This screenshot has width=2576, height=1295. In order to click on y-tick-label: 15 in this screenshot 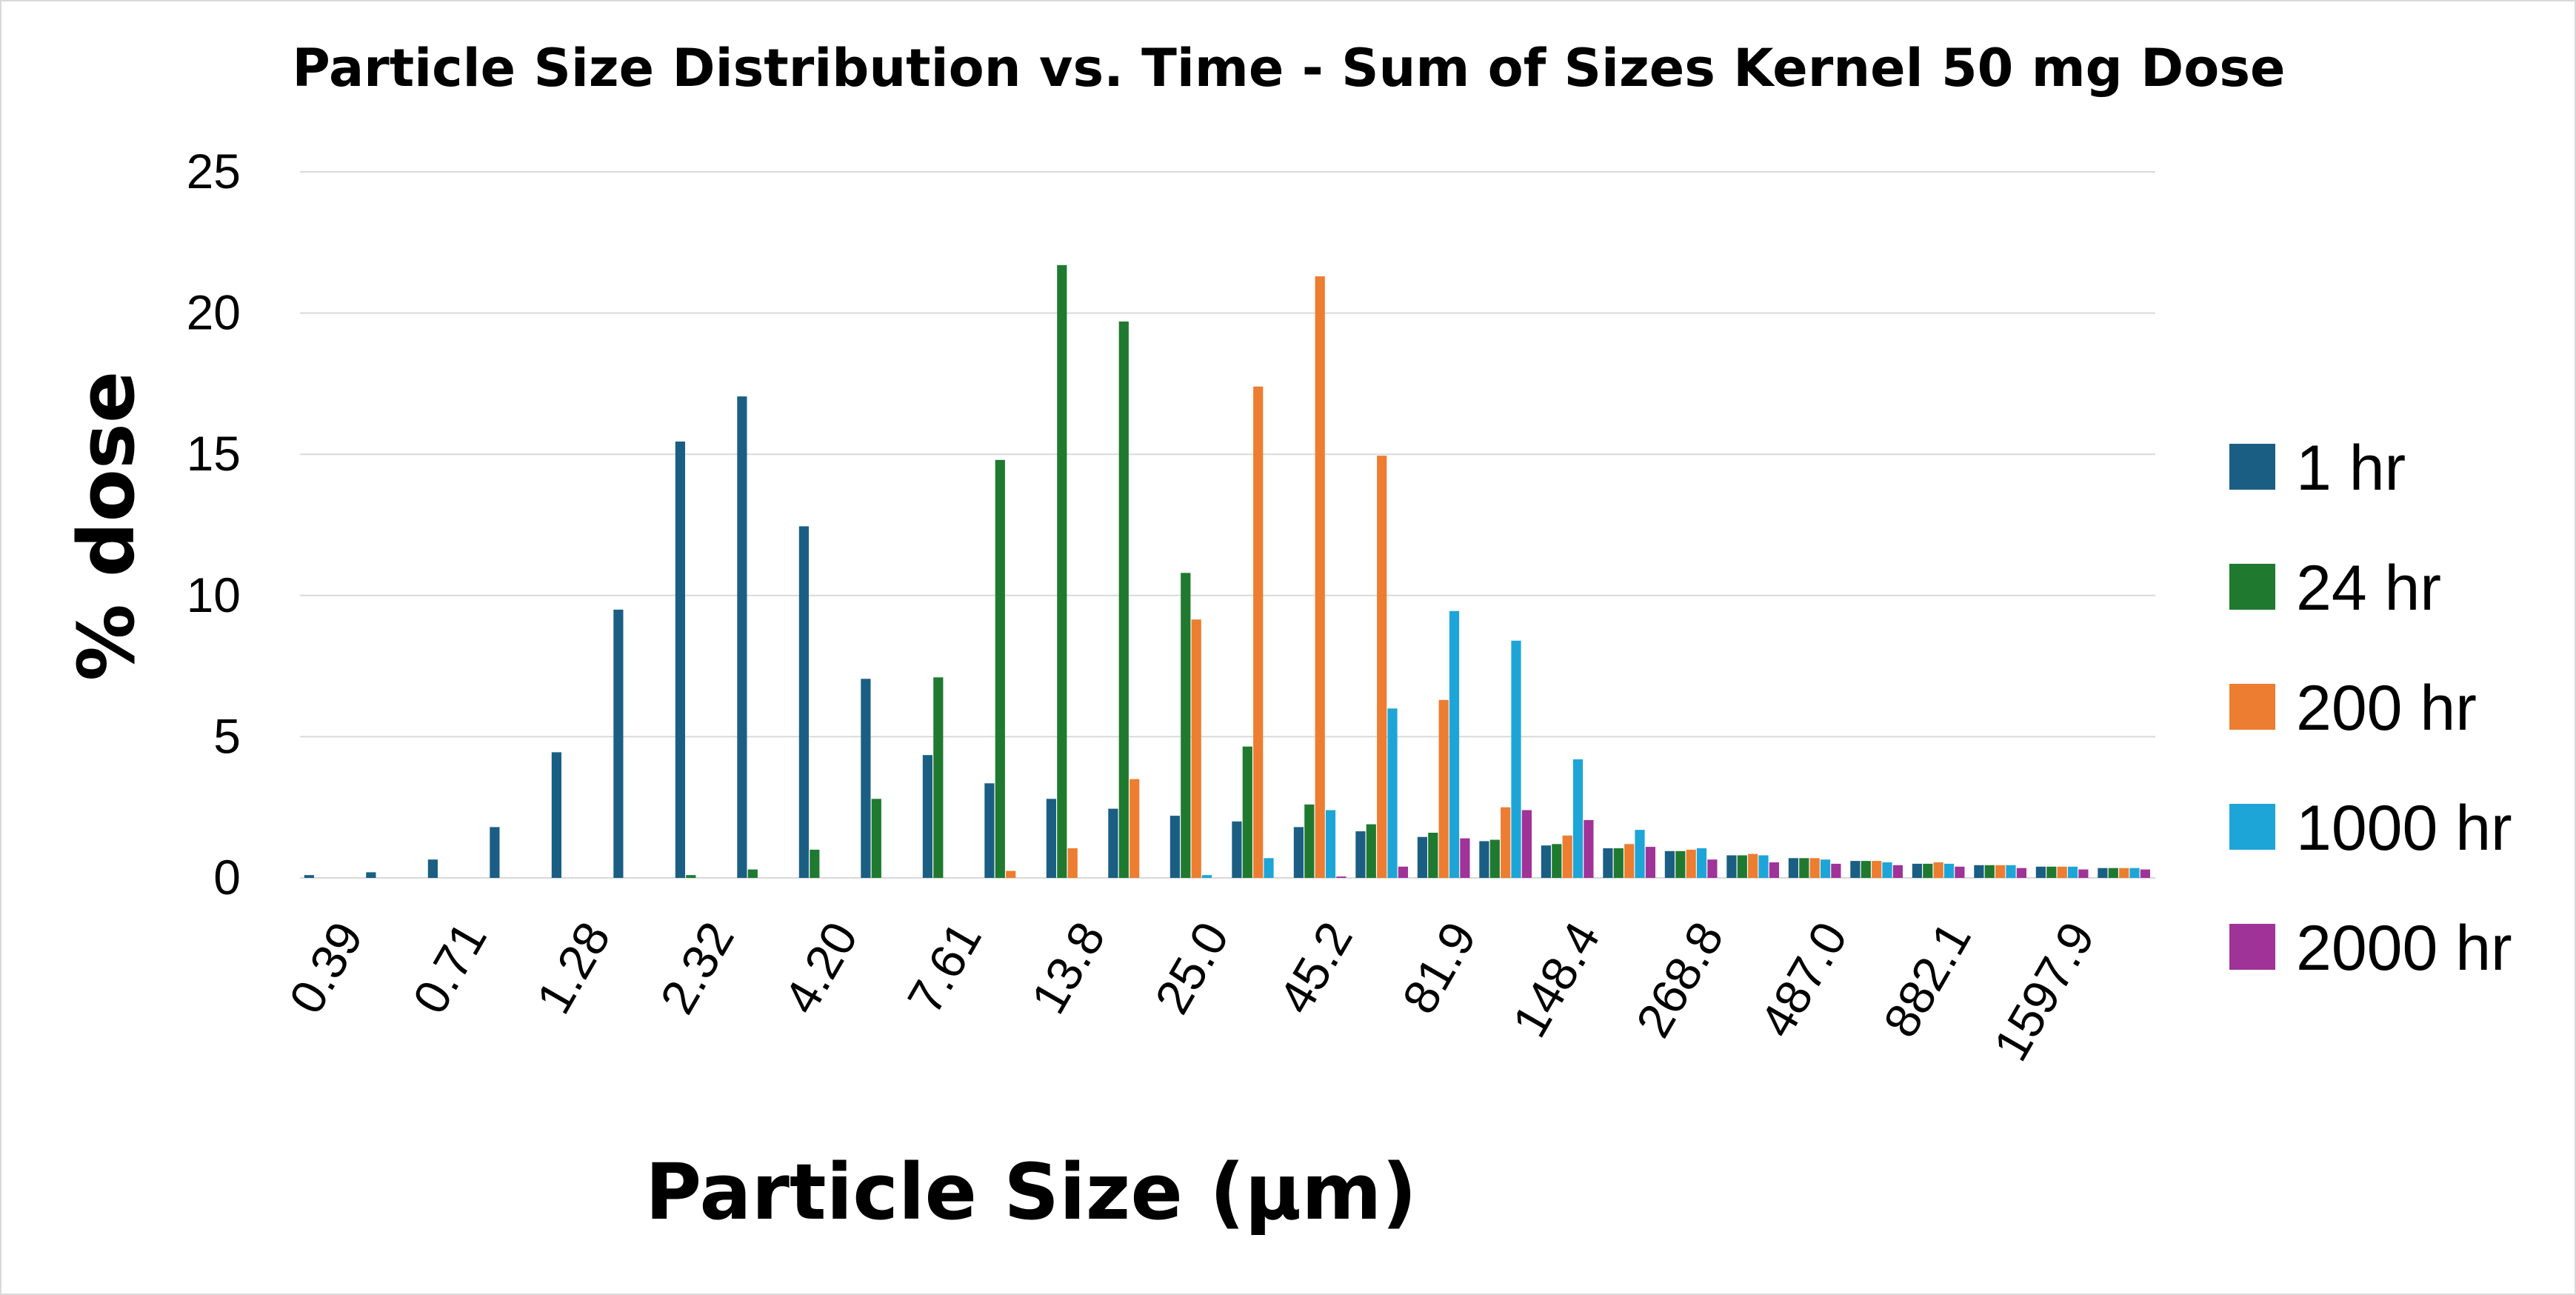, I will do `click(214, 454)`.